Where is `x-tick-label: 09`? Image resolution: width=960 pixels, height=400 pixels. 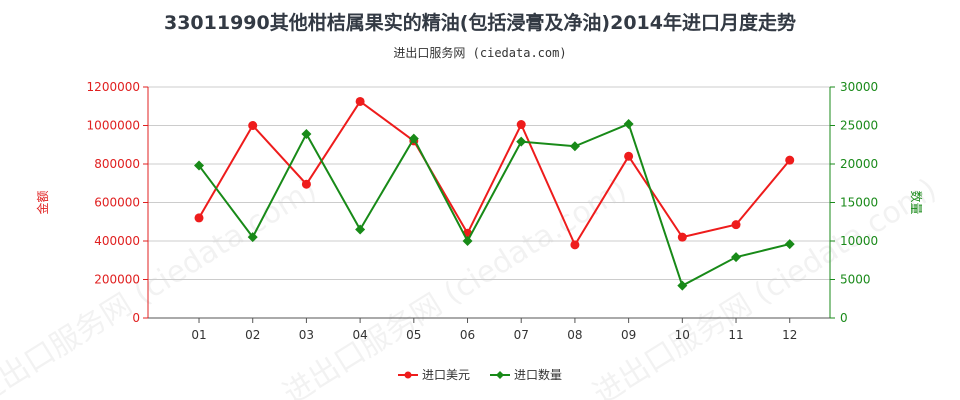 x-tick-label: 09 is located at coordinates (628, 335).